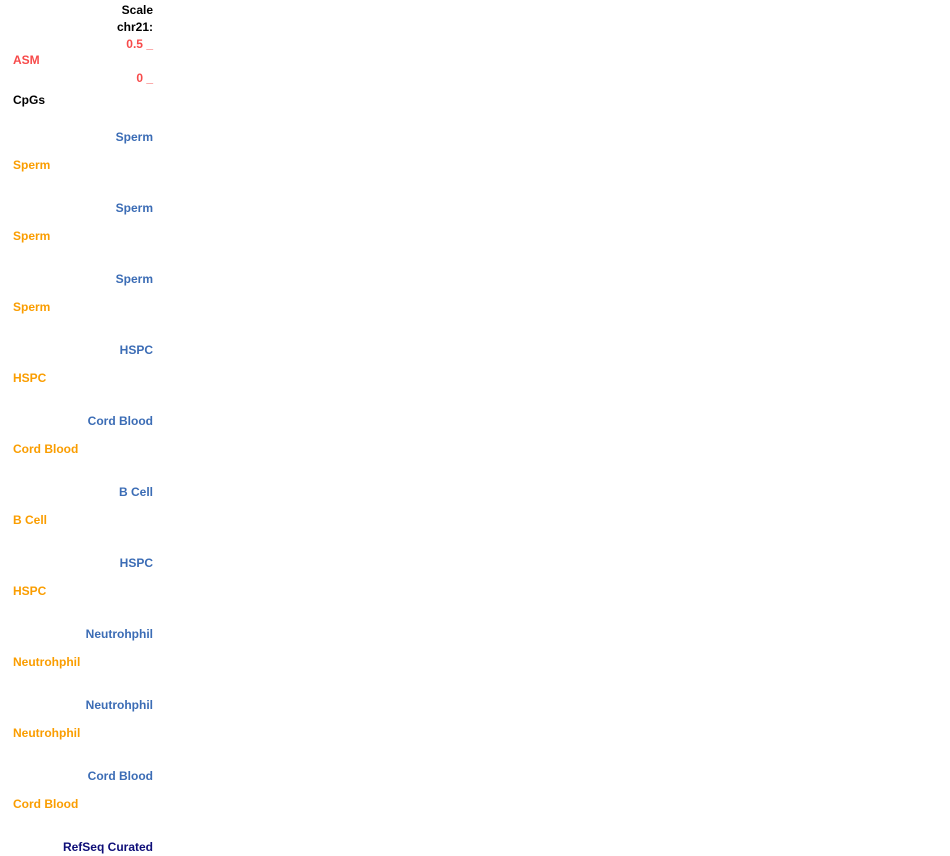 The image size is (950, 856). I want to click on asm-axis-max-label: 0.5 _, so click(139, 44).